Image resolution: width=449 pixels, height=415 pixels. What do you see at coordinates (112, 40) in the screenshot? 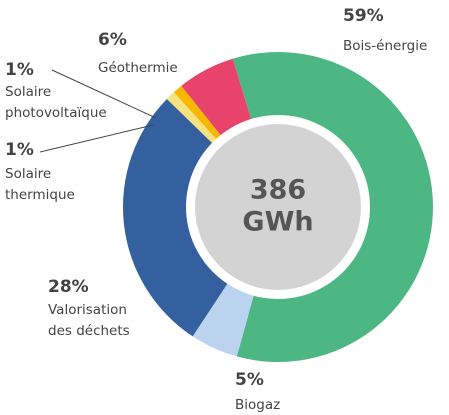
I see `value-label: 6%` at bounding box center [112, 40].